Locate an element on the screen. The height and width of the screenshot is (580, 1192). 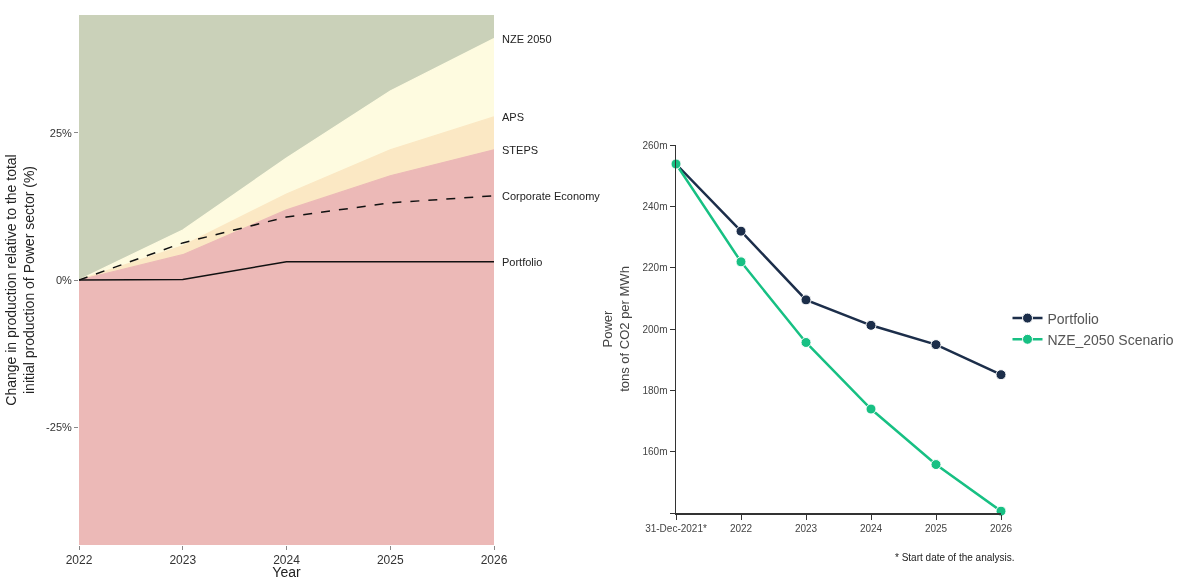
y-tick-label: 240m is located at coordinates (655, 206).